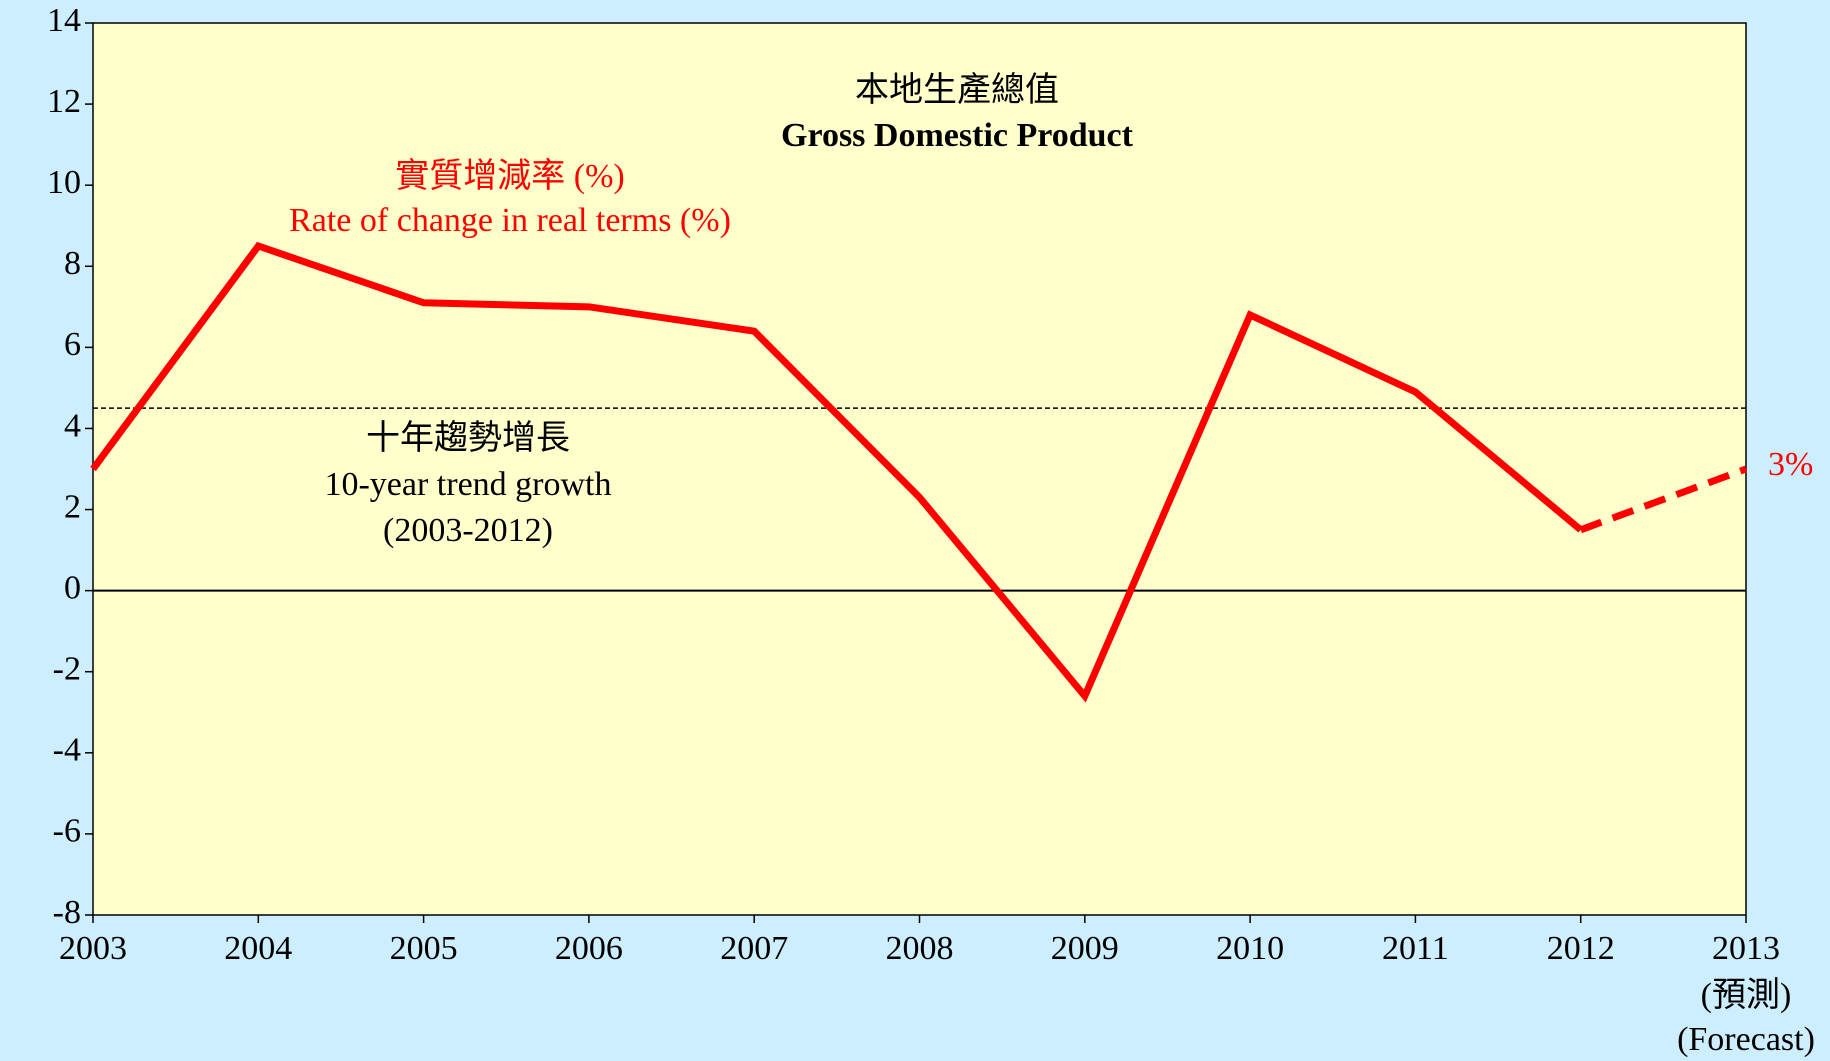 The width and height of the screenshot is (1830, 1061). I want to click on y-tick-label: -4, so click(67, 750).